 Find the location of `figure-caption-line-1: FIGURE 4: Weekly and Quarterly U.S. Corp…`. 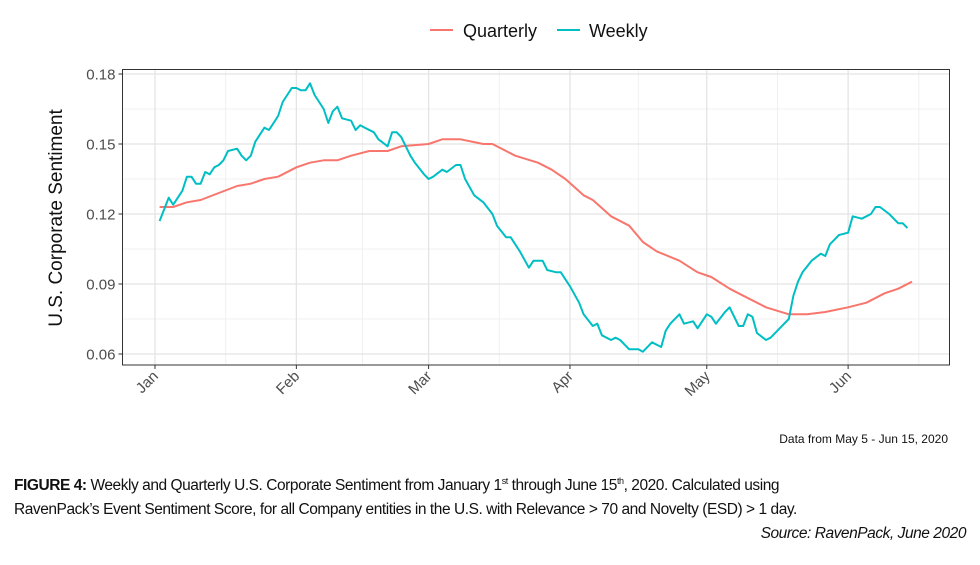

figure-caption-line-1: FIGURE 4: Weekly and Quarterly U.S. Corp… is located at coordinates (490, 486).